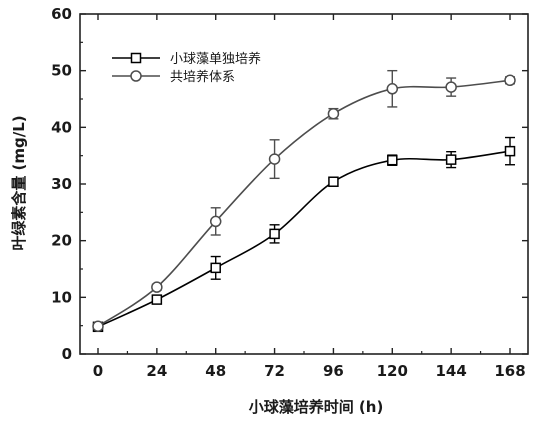 The height and width of the screenshot is (424, 548). What do you see at coordinates (156, 371) in the screenshot?
I see `x-tick-label: 24` at bounding box center [156, 371].